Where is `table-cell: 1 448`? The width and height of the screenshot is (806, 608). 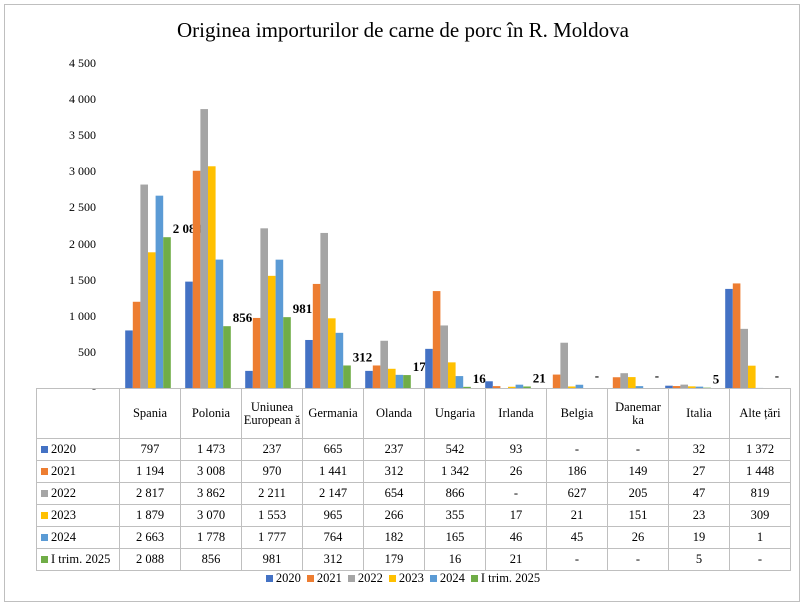 table-cell: 1 448 is located at coordinates (760, 471).